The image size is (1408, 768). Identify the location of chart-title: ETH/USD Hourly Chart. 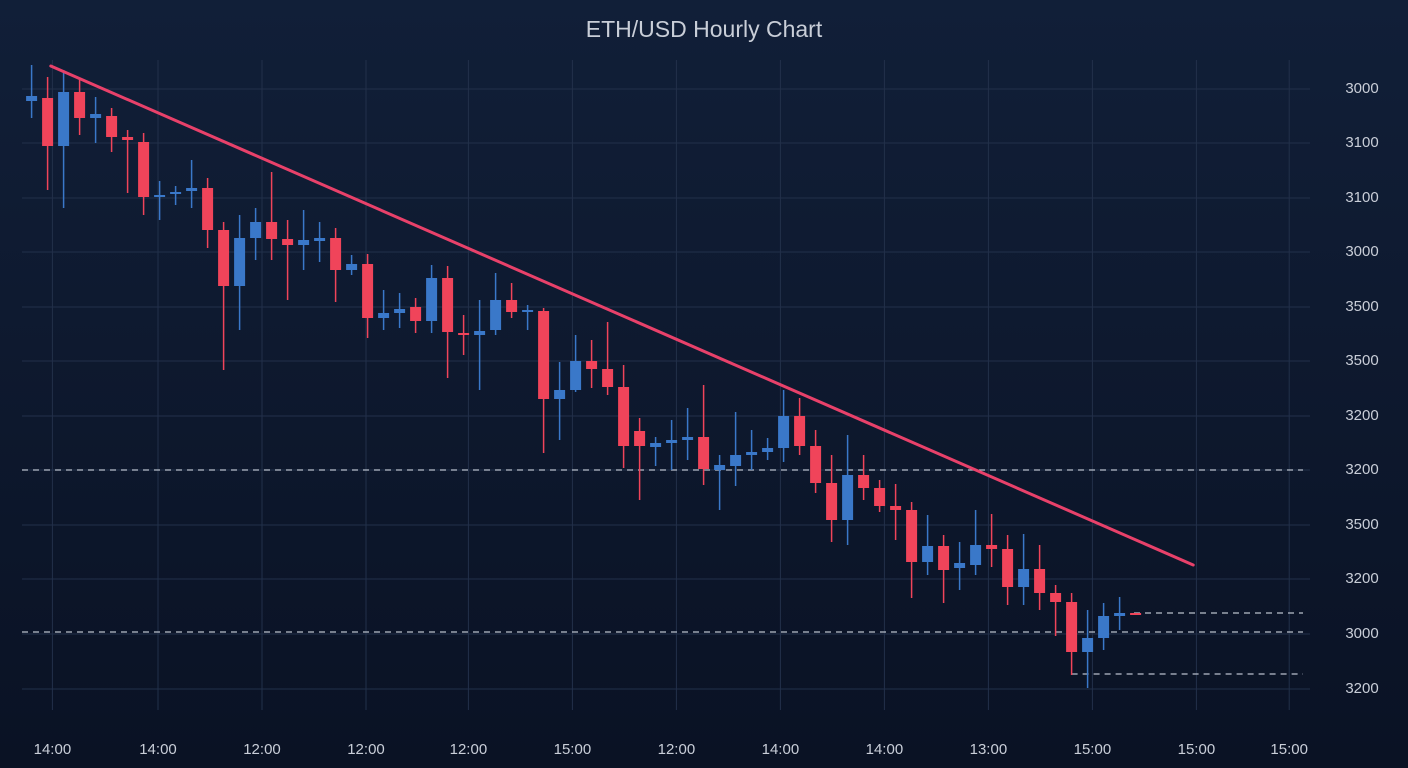
(704, 29).